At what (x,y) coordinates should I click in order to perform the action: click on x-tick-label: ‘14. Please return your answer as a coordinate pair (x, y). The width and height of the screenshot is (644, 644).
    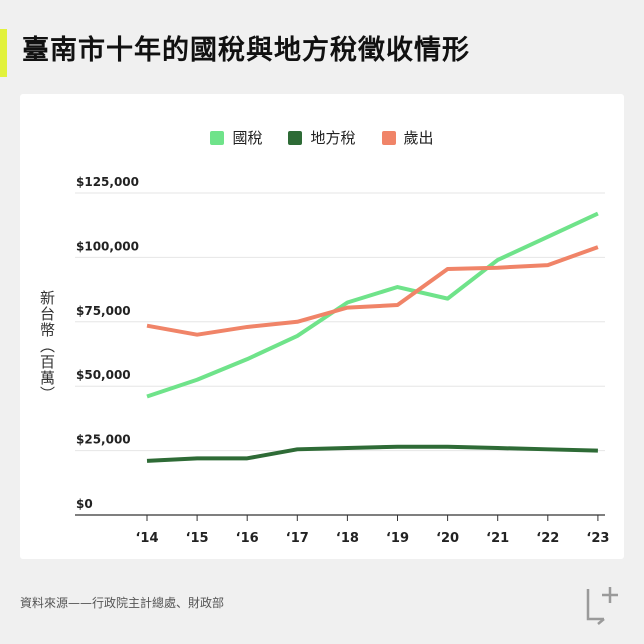
    Looking at the image, I should click on (146, 538).